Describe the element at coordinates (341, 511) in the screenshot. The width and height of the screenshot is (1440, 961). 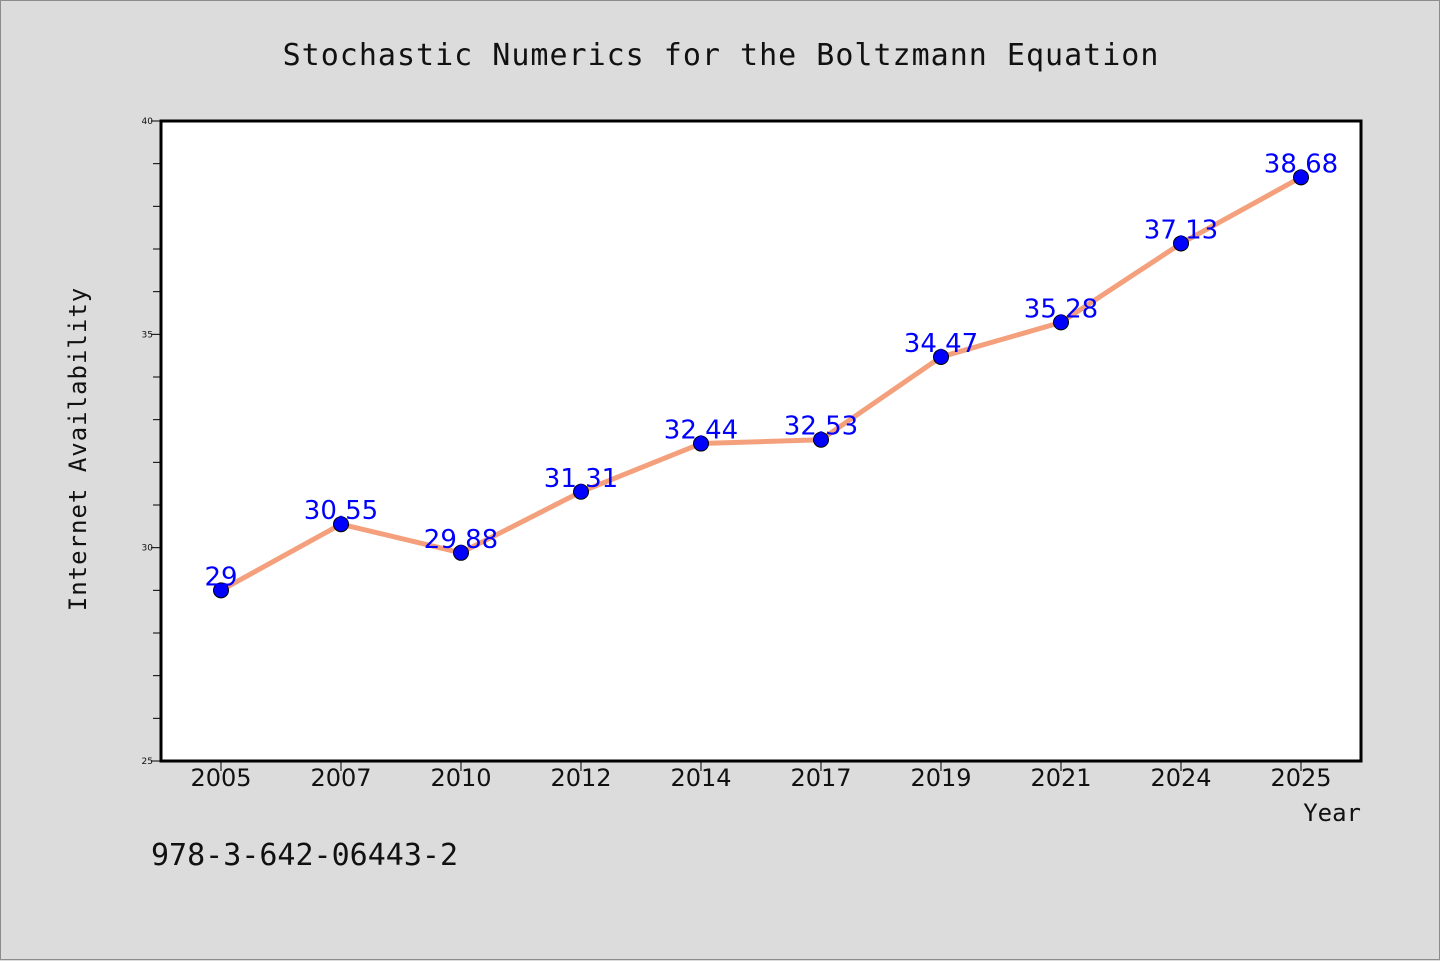
I see `data-label: 30.55` at that location.